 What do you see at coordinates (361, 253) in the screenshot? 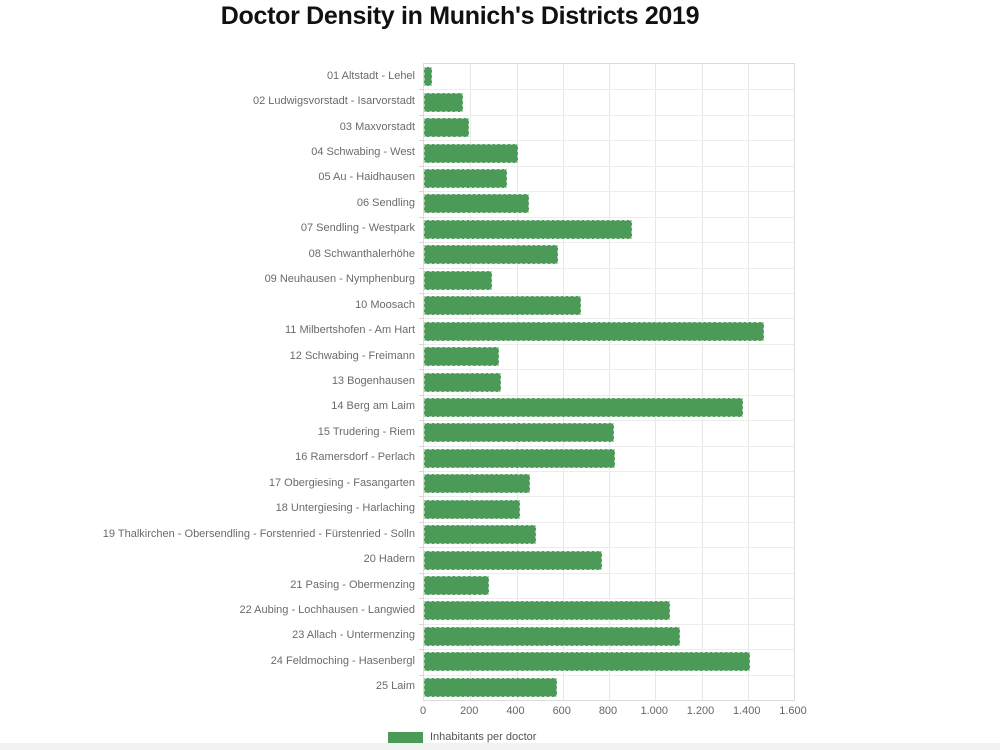
I see `y-axis-label: 08 Schwanthalerhöhe` at bounding box center [361, 253].